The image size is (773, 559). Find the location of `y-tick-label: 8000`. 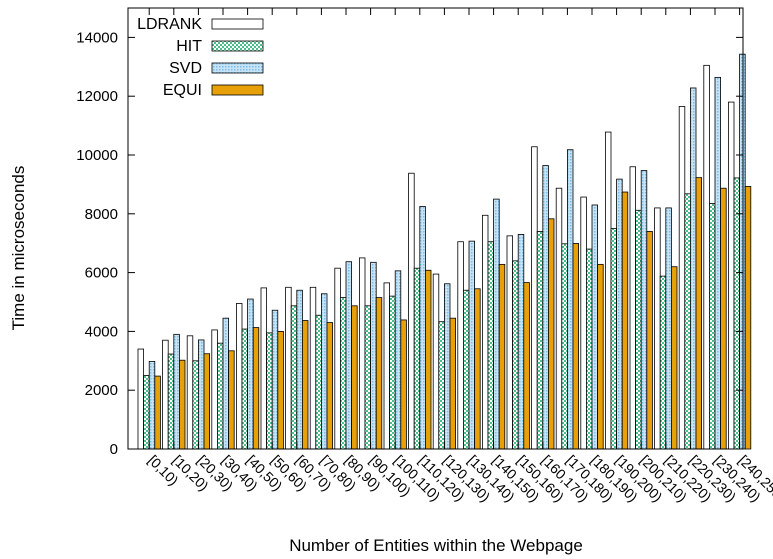

y-tick-label: 8000 is located at coordinates (101, 214).